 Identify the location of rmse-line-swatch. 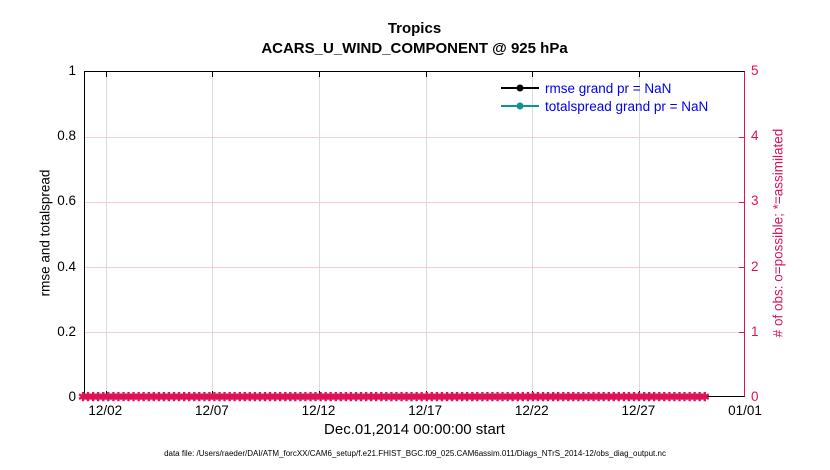
(520, 88).